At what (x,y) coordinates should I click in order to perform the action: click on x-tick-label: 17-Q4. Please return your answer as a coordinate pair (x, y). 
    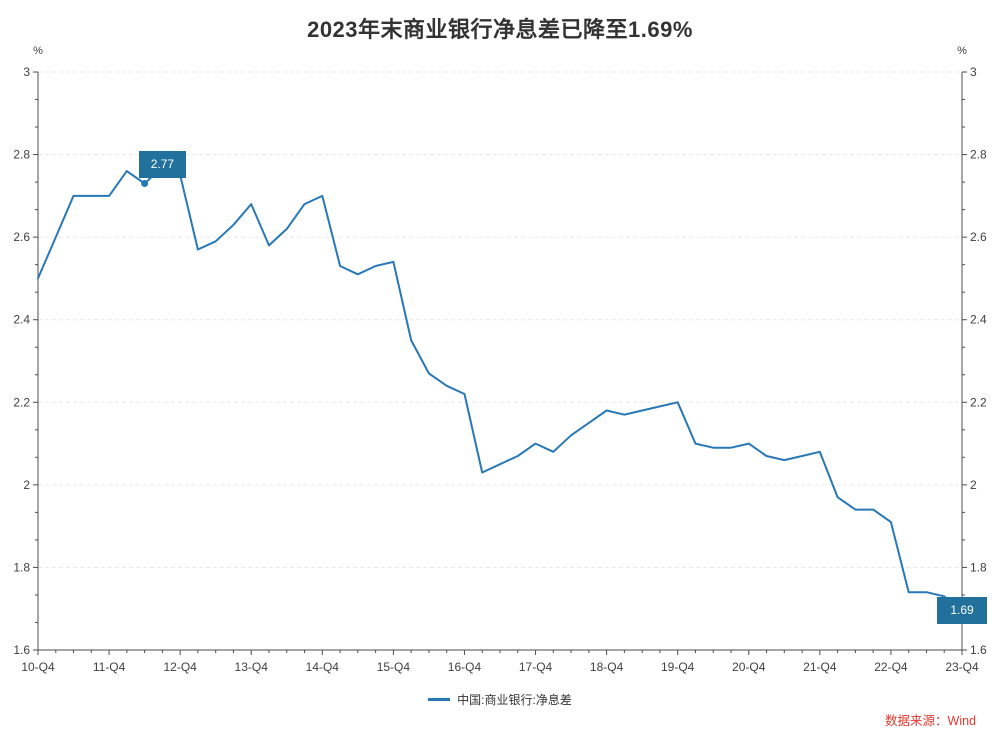
    Looking at the image, I should click on (536, 667).